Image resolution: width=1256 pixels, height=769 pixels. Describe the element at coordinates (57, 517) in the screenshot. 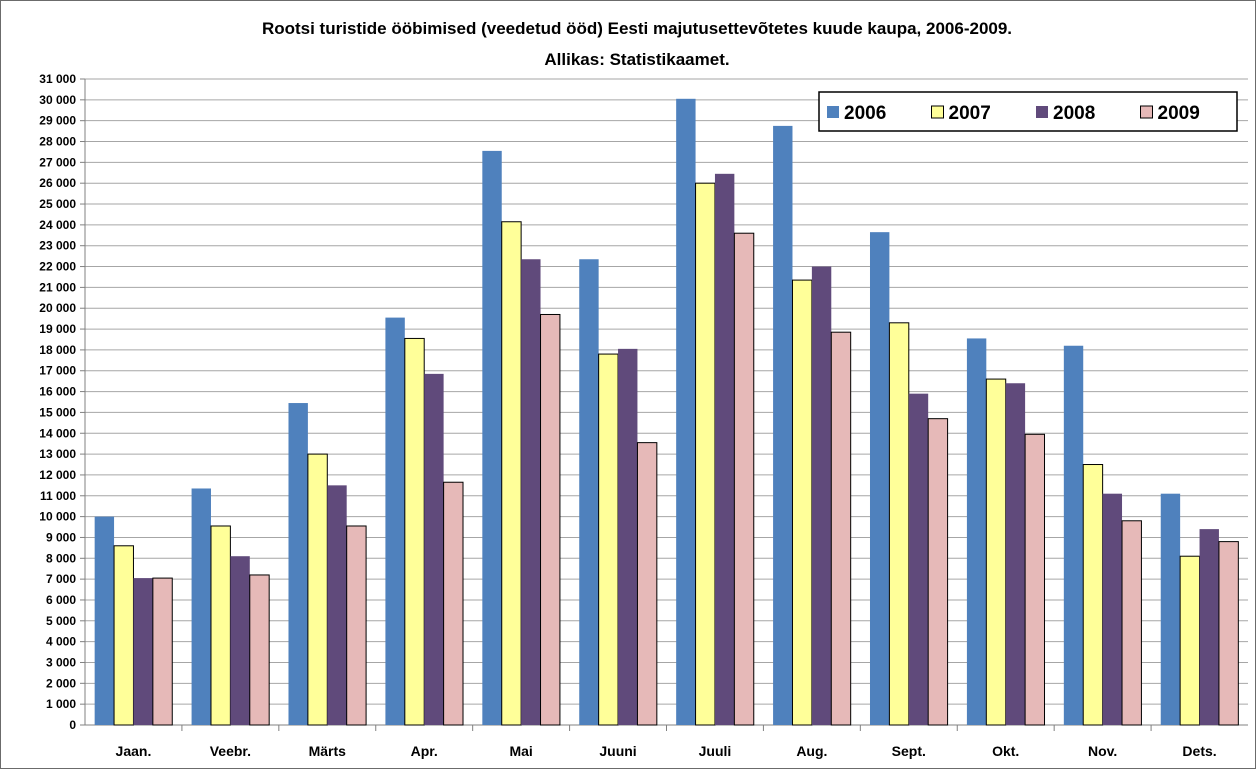

I see `y-tick-label: 10 000` at that location.